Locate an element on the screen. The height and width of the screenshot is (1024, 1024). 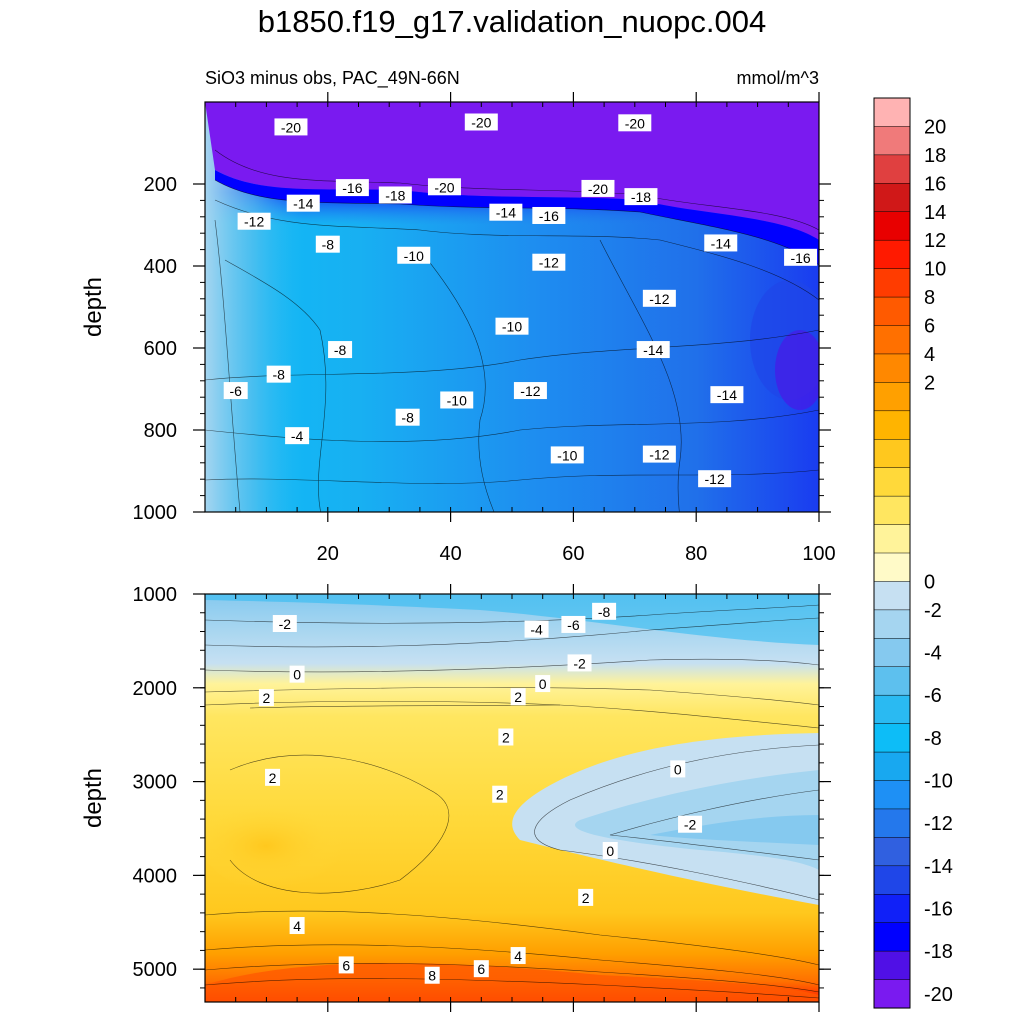
y-tick-label: 200 is located at coordinates (160, 185).